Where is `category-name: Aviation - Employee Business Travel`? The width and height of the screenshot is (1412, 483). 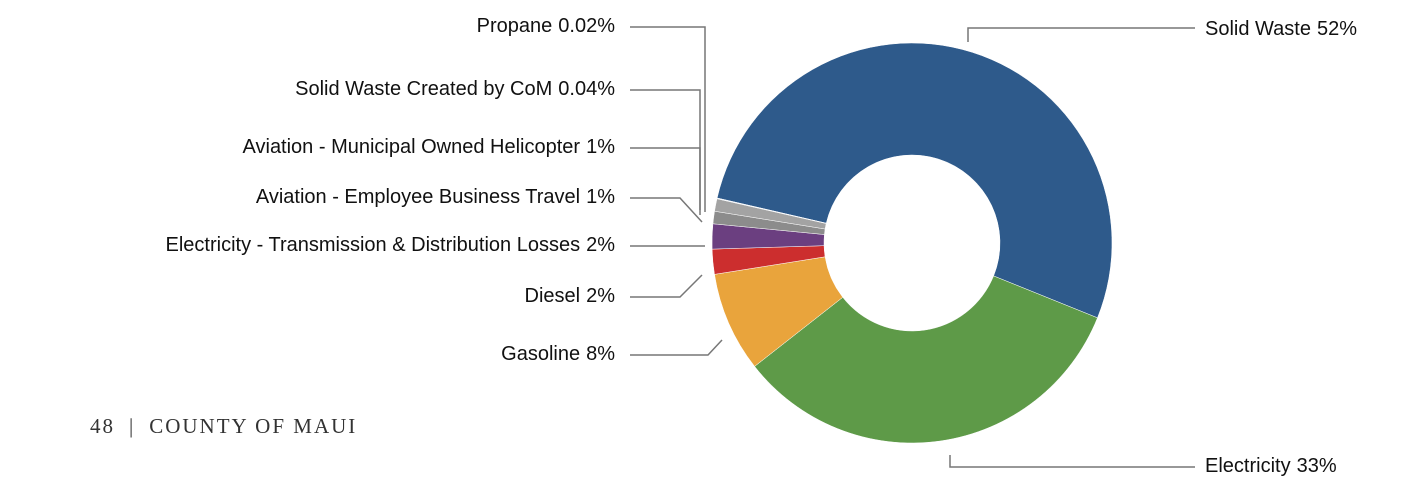 category-name: Aviation - Employee Business Travel is located at coordinates (418, 197).